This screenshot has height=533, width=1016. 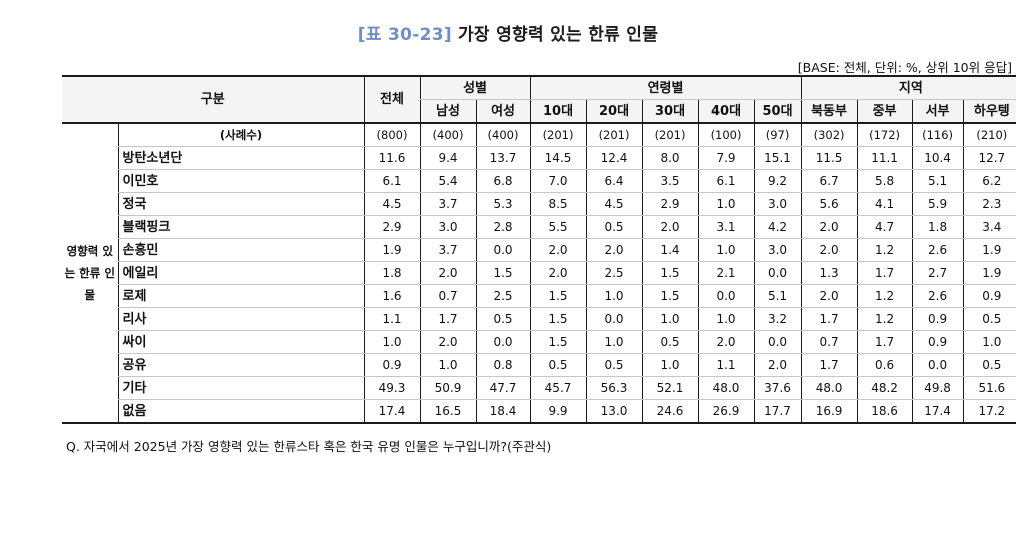 I want to click on table-cell: (302), so click(x=829, y=135).